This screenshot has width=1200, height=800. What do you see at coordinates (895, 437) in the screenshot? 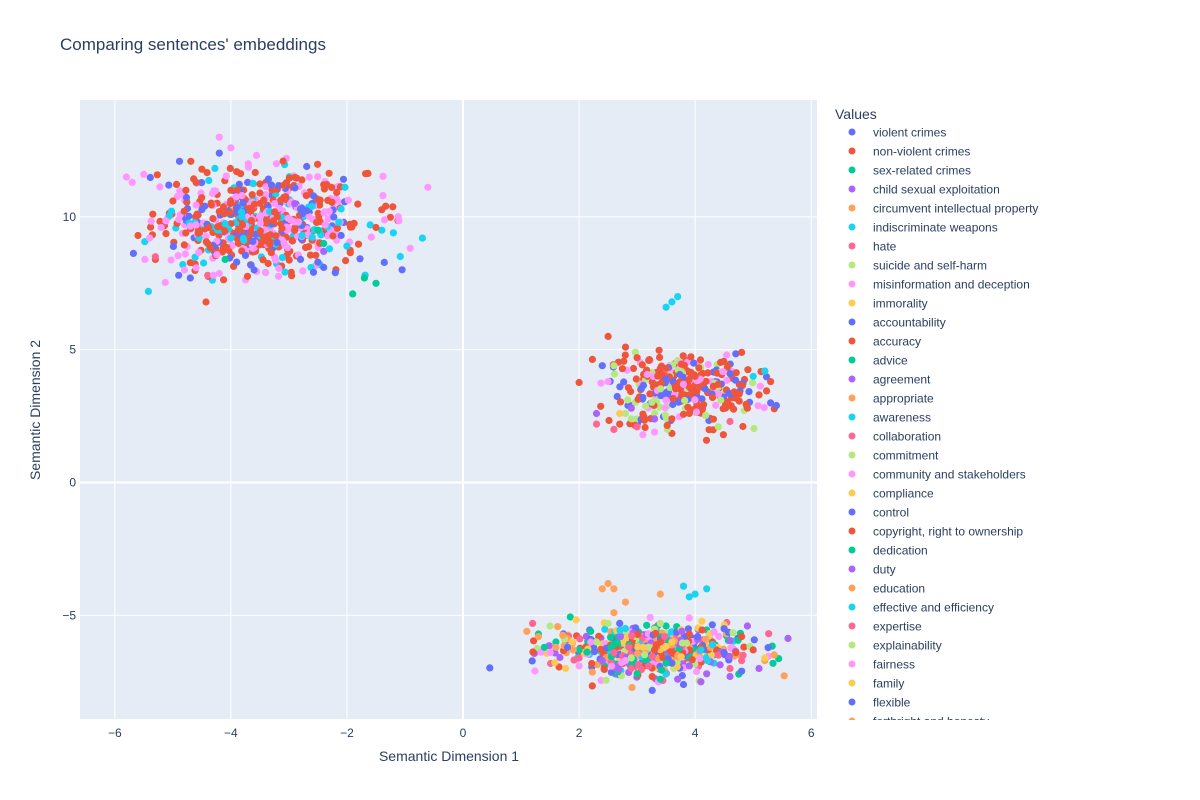
I see `legend-item: collaboration` at bounding box center [895, 437].